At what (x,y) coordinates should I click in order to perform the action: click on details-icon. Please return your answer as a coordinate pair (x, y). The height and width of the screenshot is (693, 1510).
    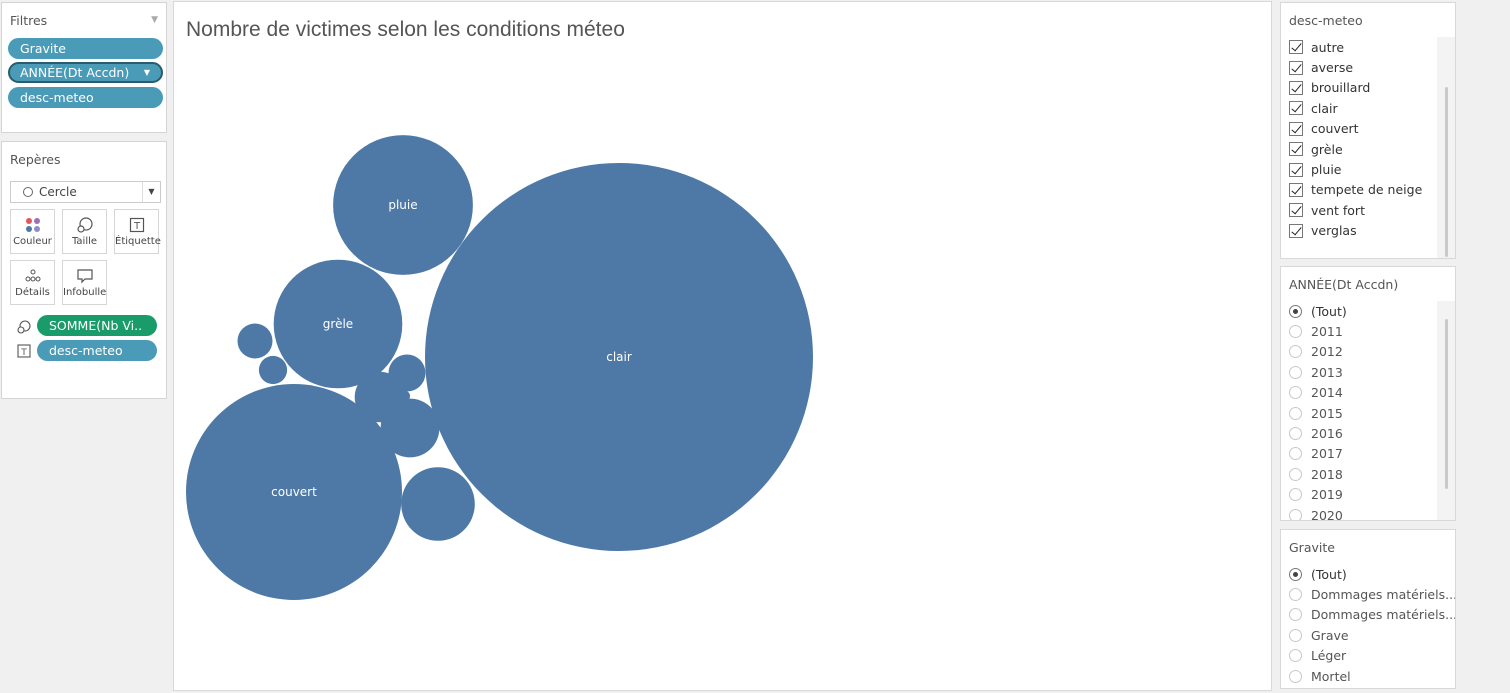
    Looking at the image, I should click on (32, 273).